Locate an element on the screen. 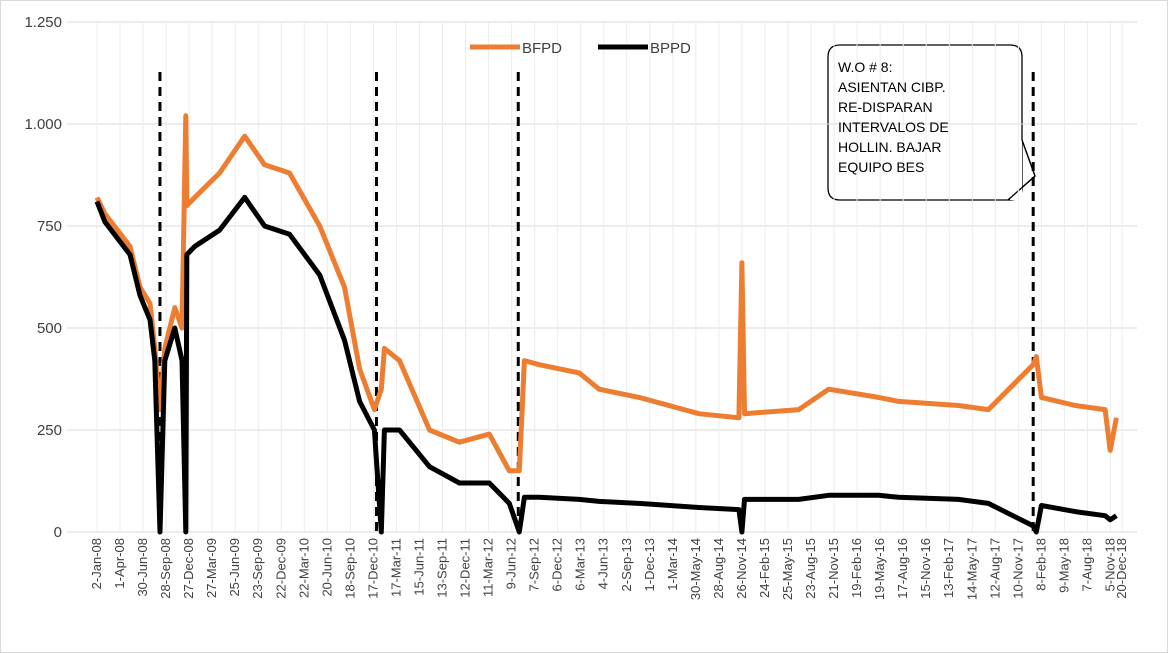 The image size is (1168, 653). x-tick-label: 21-Nov-15 is located at coordinates (833, 568).